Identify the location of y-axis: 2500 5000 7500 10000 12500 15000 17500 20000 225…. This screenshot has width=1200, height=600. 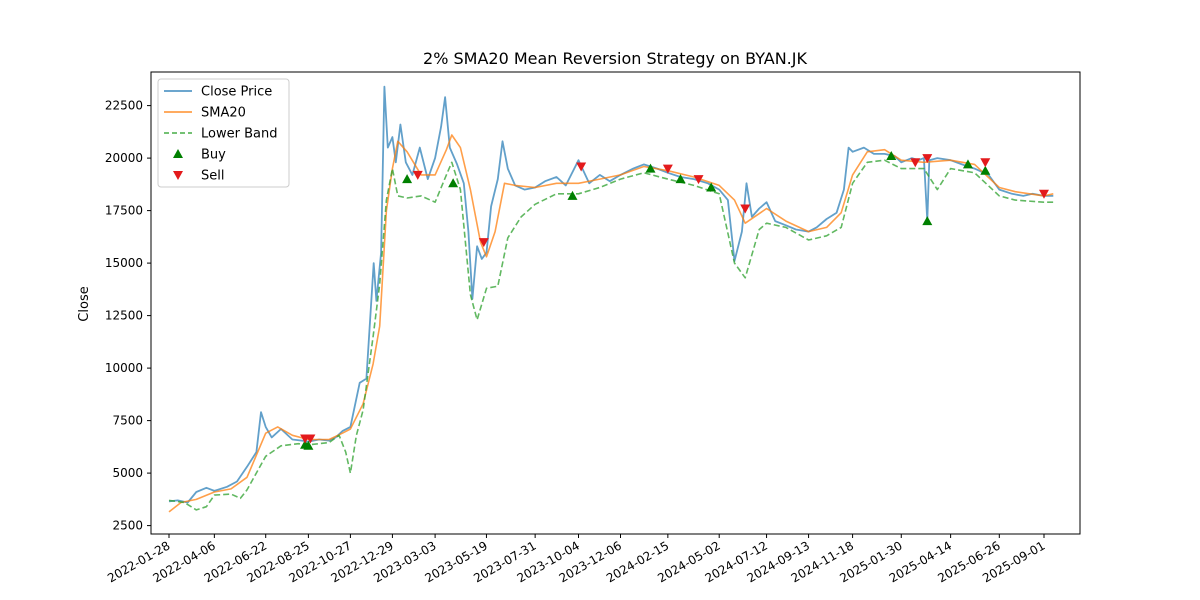
(128, 316).